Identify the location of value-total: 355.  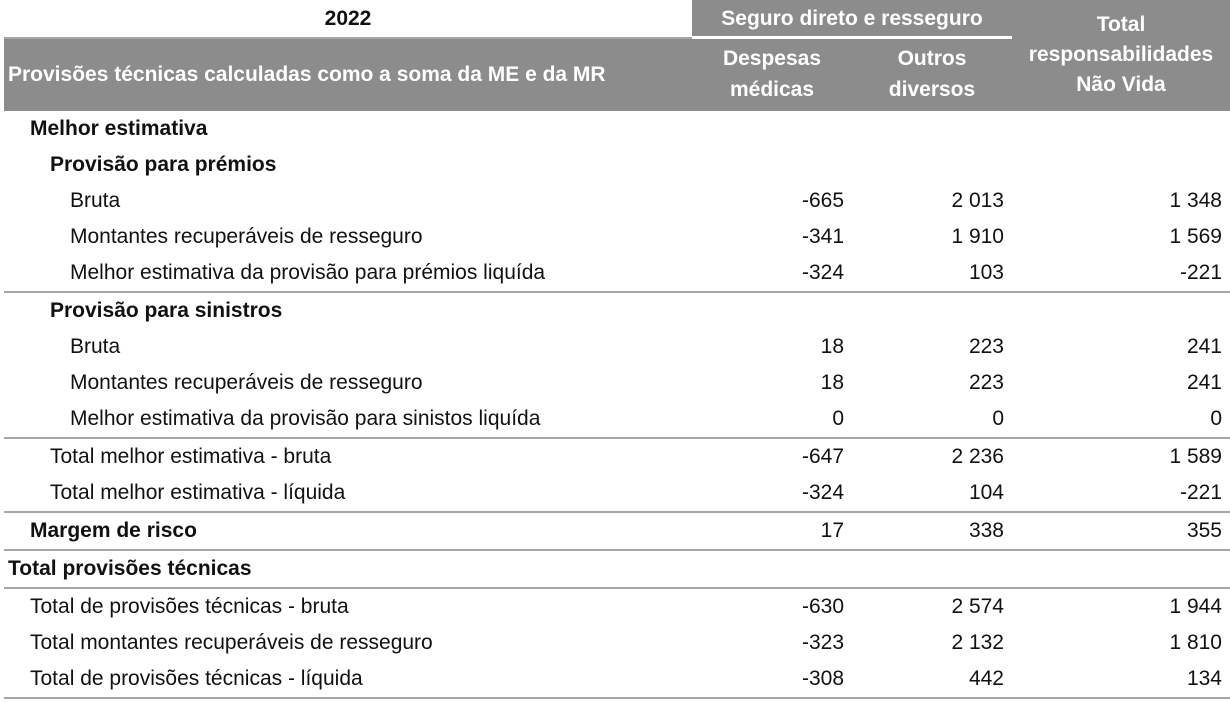
(1121, 530).